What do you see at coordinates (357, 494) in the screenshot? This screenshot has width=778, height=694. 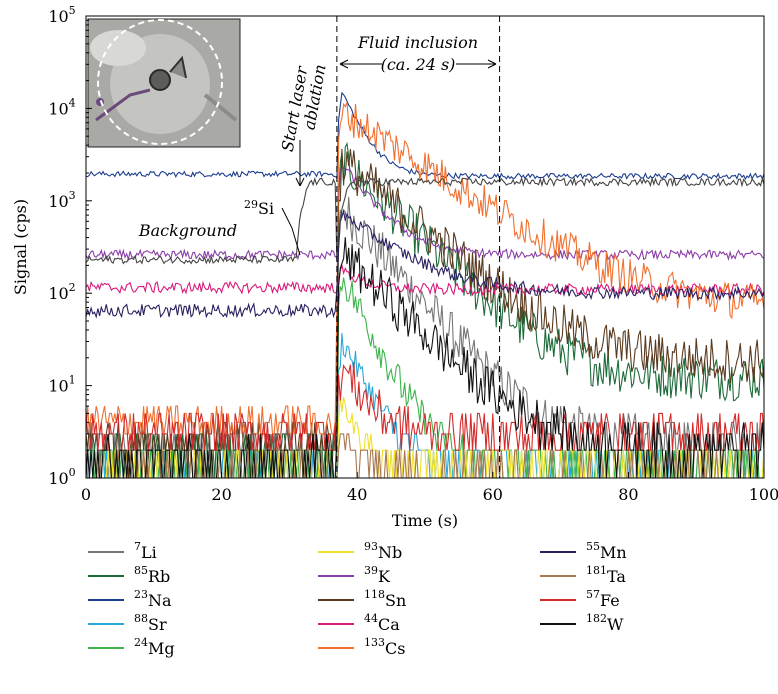 I see `x-tick-label: 40` at bounding box center [357, 494].